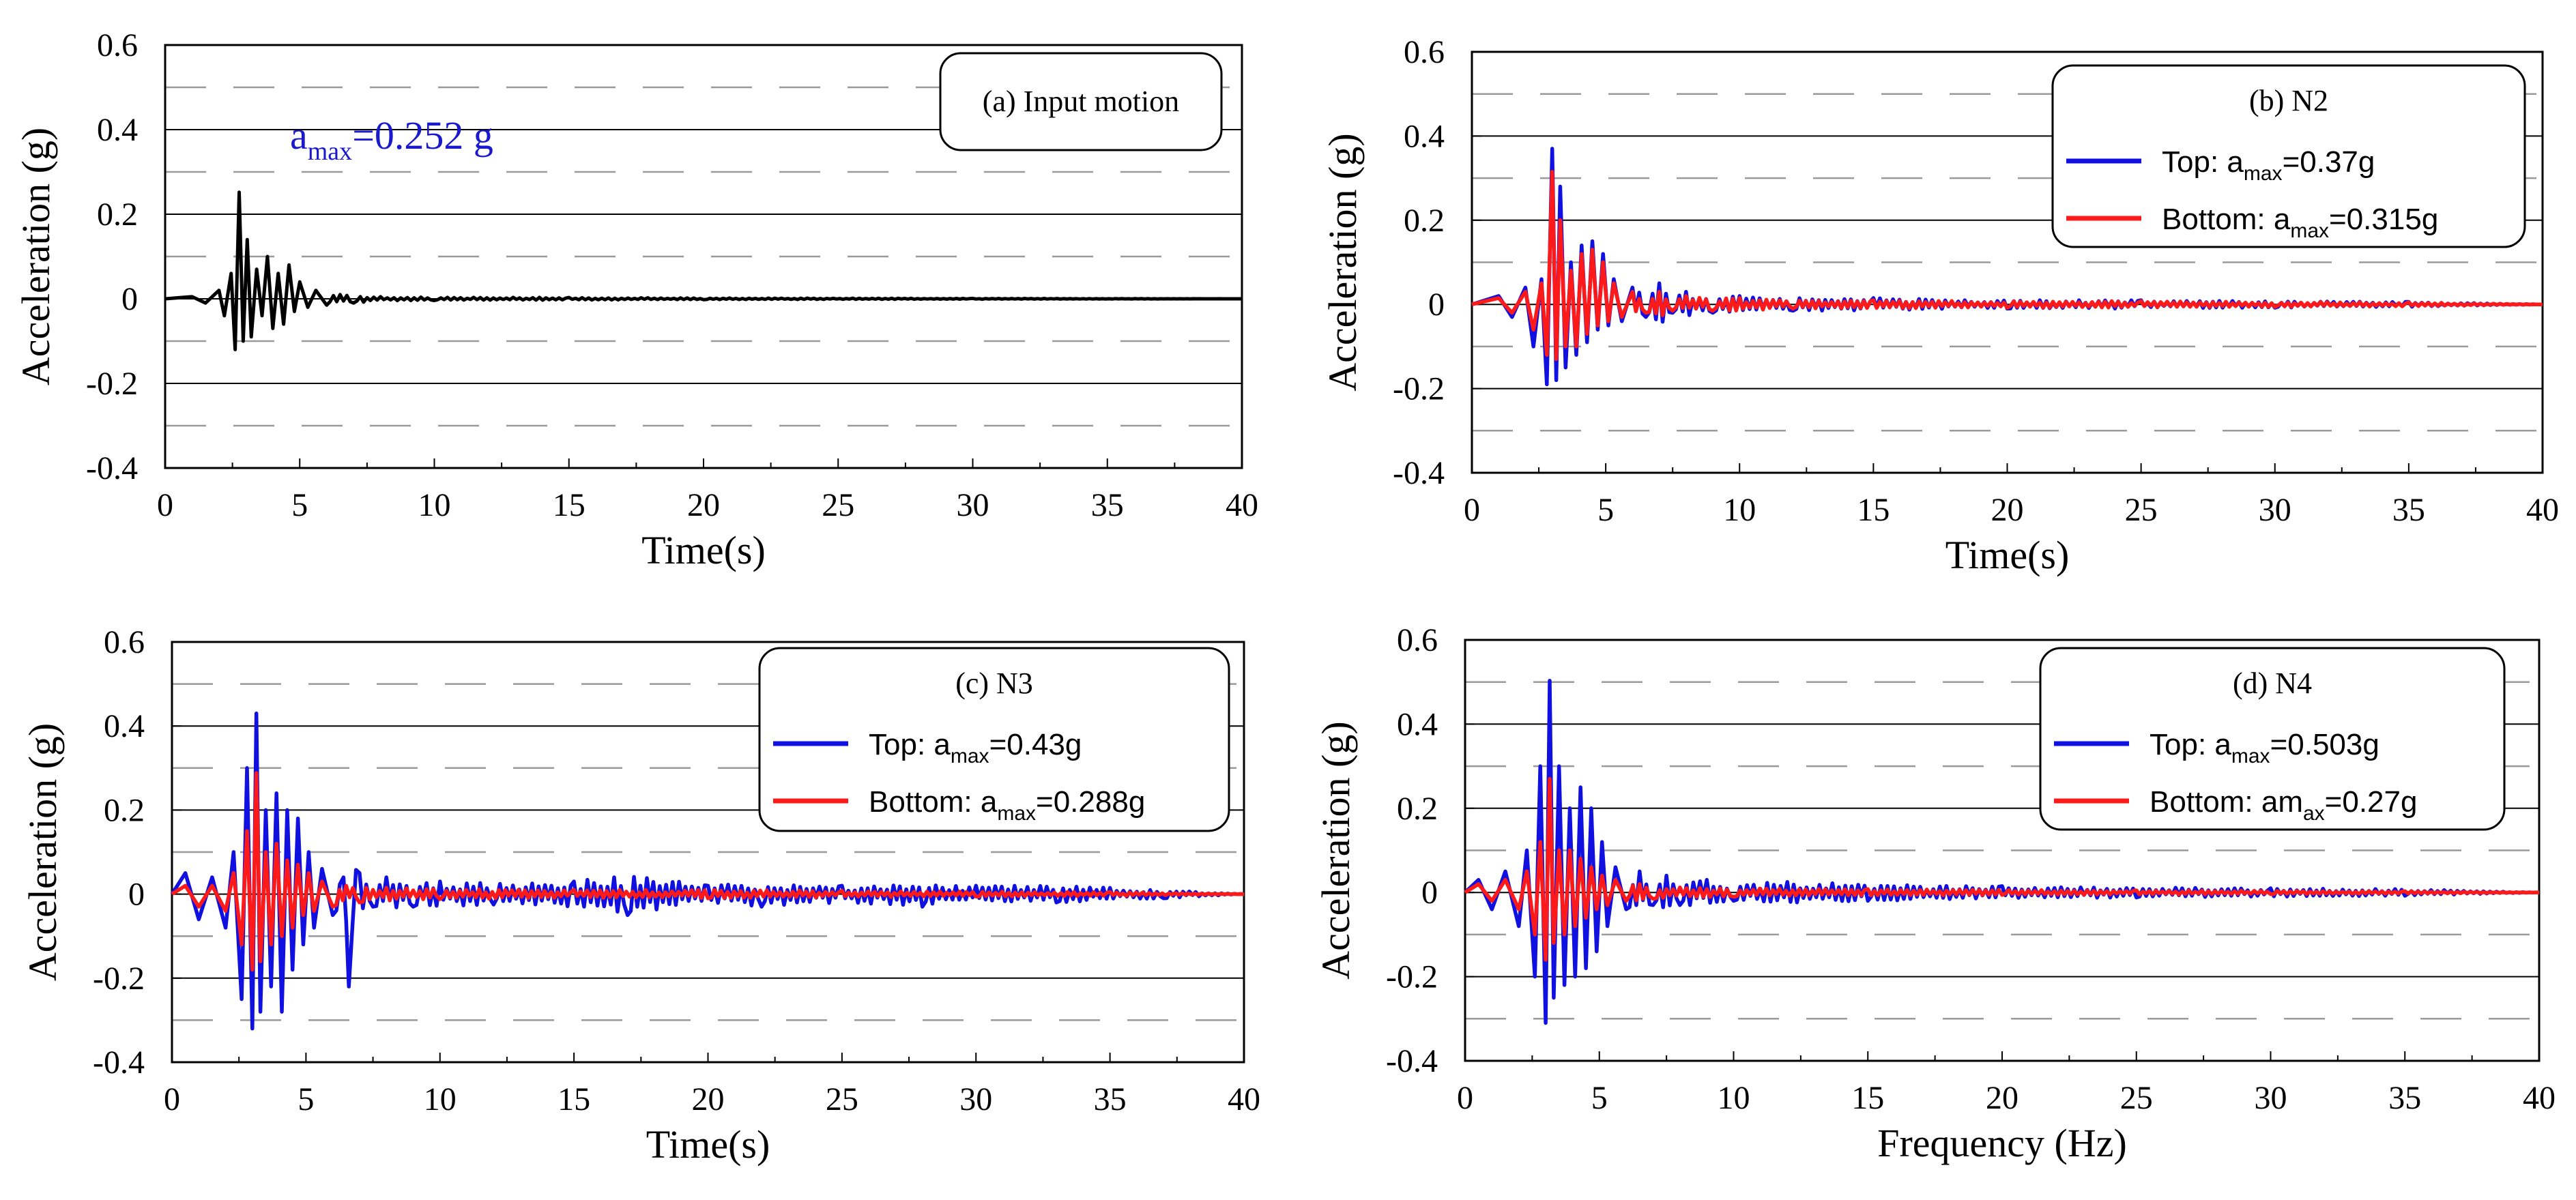  I want to click on legend-entry-top: Top: amax=0.503g, so click(2264, 747).